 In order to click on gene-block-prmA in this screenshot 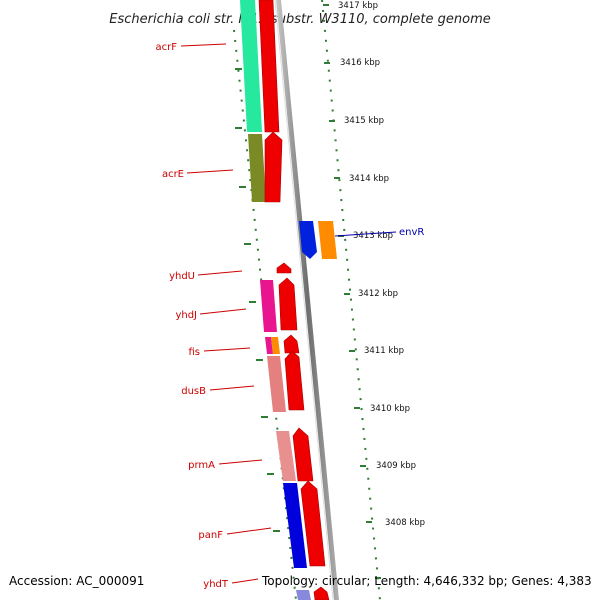, I will do `click(286, 456)`.